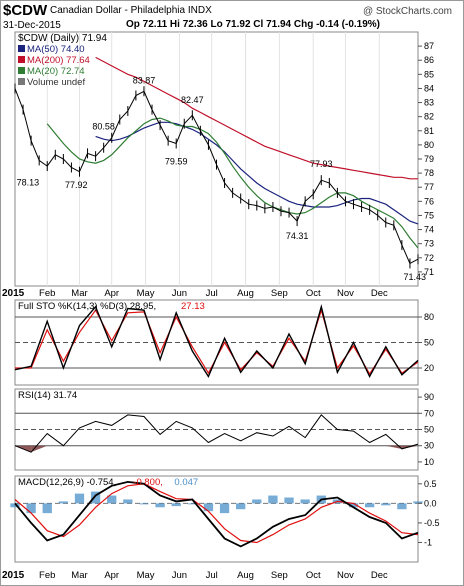  What do you see at coordinates (245, 575) in the screenshot?
I see `lower-axis-month-label: Aug` at bounding box center [245, 575].